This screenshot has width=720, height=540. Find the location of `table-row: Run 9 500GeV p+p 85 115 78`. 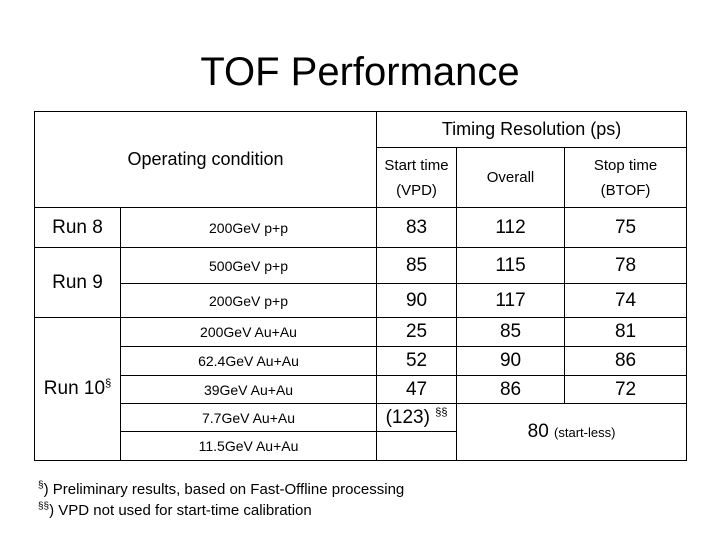

table-row: Run 9 500GeV p+p 85 115 78 is located at coordinates (361, 282).